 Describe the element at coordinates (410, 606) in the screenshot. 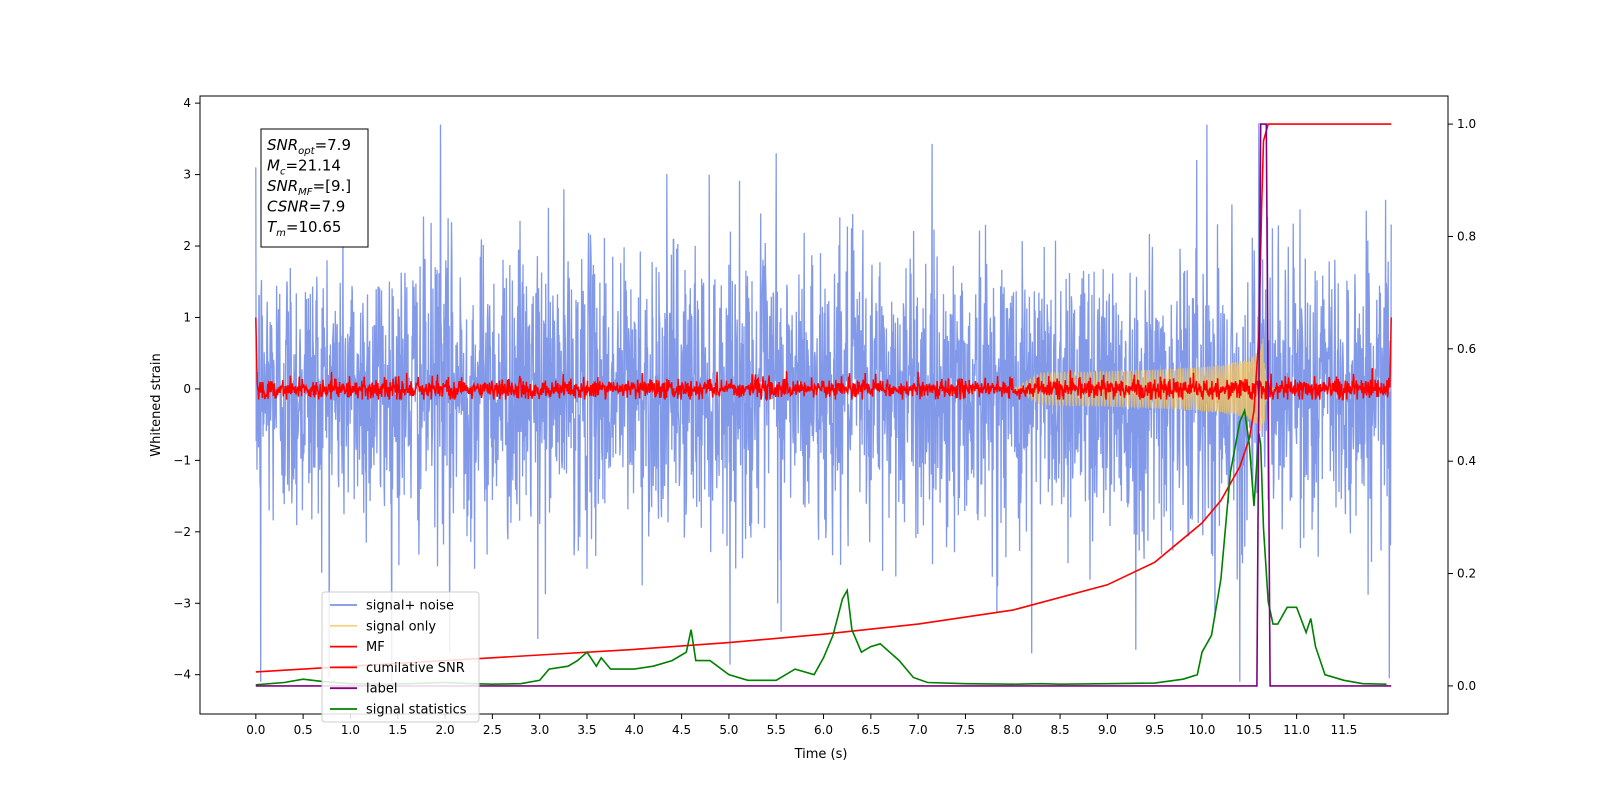

I see `legend-label: signal+ noise` at that location.